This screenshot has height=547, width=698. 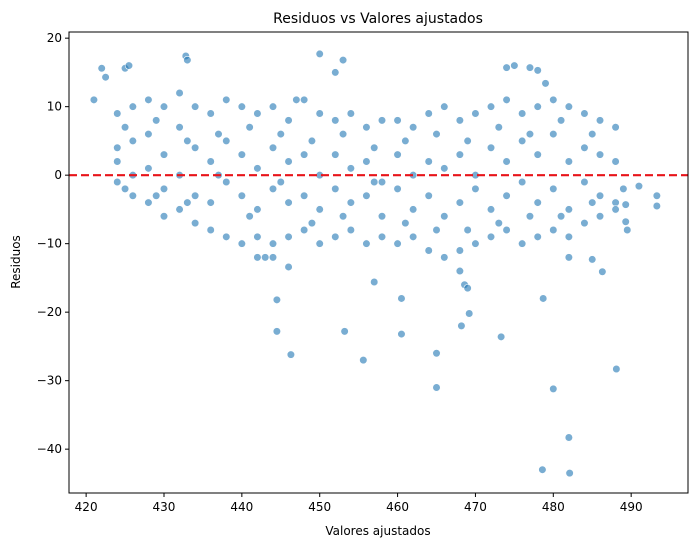 I want to click on x-tick-label: 480, so click(x=553, y=507).